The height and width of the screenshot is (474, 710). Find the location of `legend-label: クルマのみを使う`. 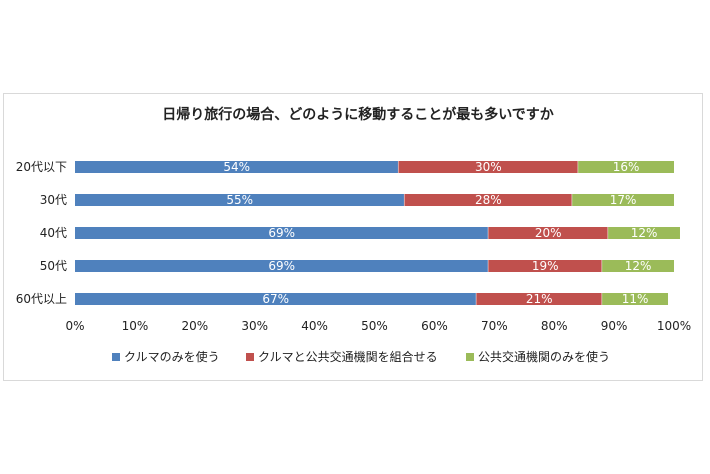

legend-label: クルマのみを使う is located at coordinates (172, 356).